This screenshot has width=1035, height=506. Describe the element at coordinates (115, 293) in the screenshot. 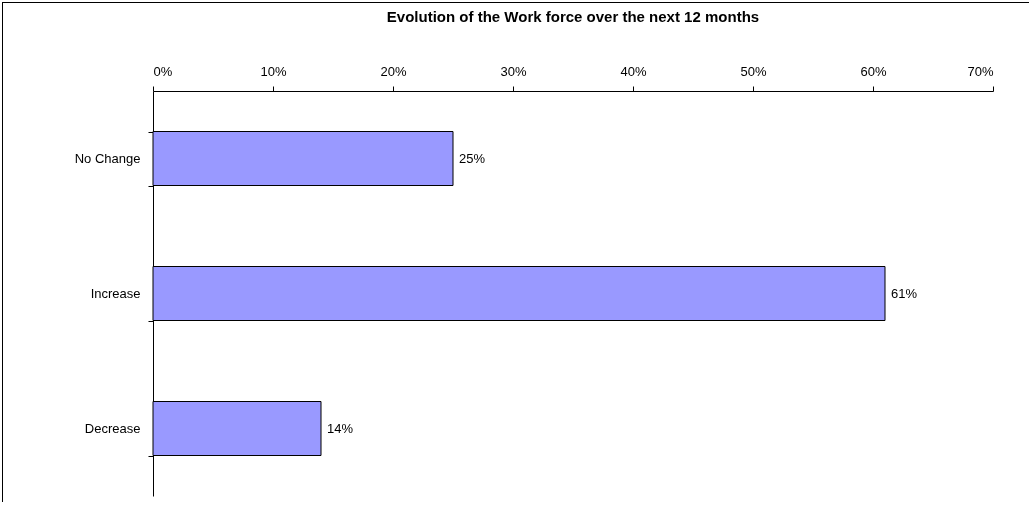

I see `y-tick-label: Increase` at that location.